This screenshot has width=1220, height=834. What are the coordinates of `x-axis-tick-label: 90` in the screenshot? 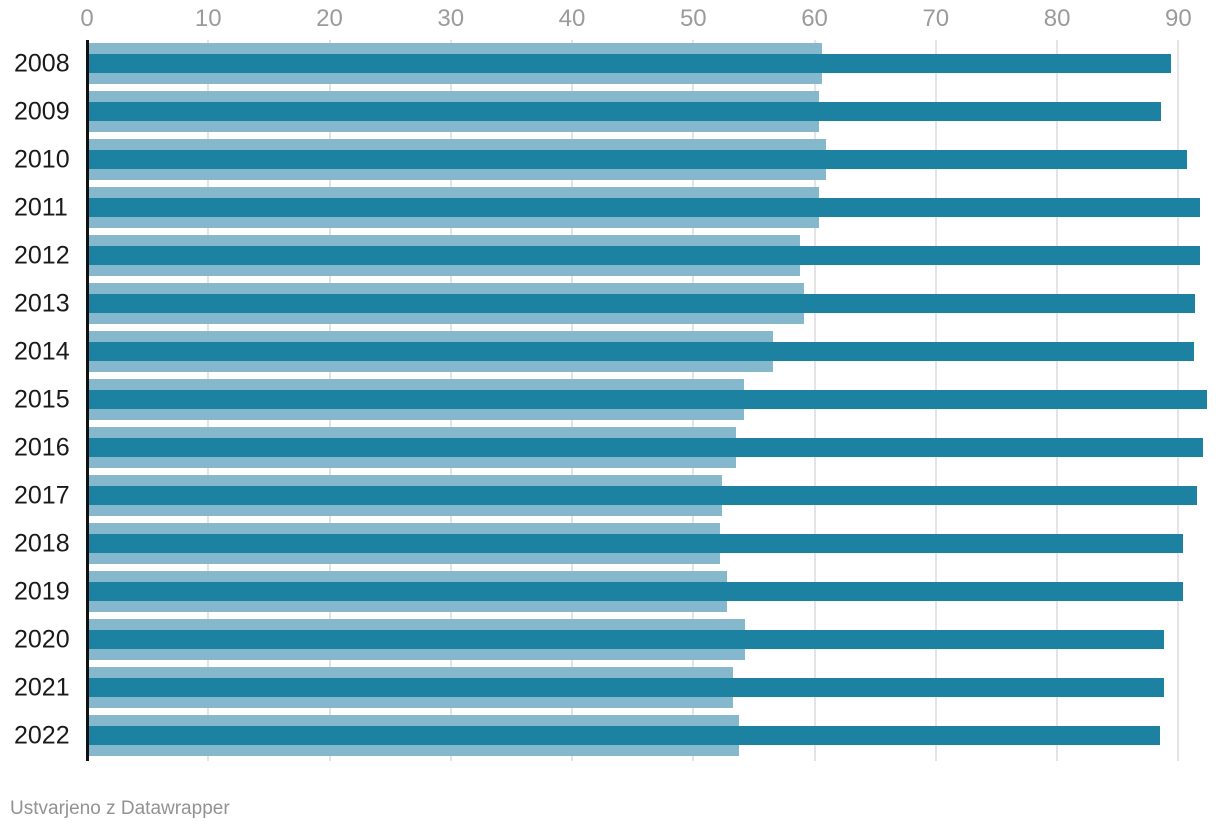 It's located at (1178, 18).